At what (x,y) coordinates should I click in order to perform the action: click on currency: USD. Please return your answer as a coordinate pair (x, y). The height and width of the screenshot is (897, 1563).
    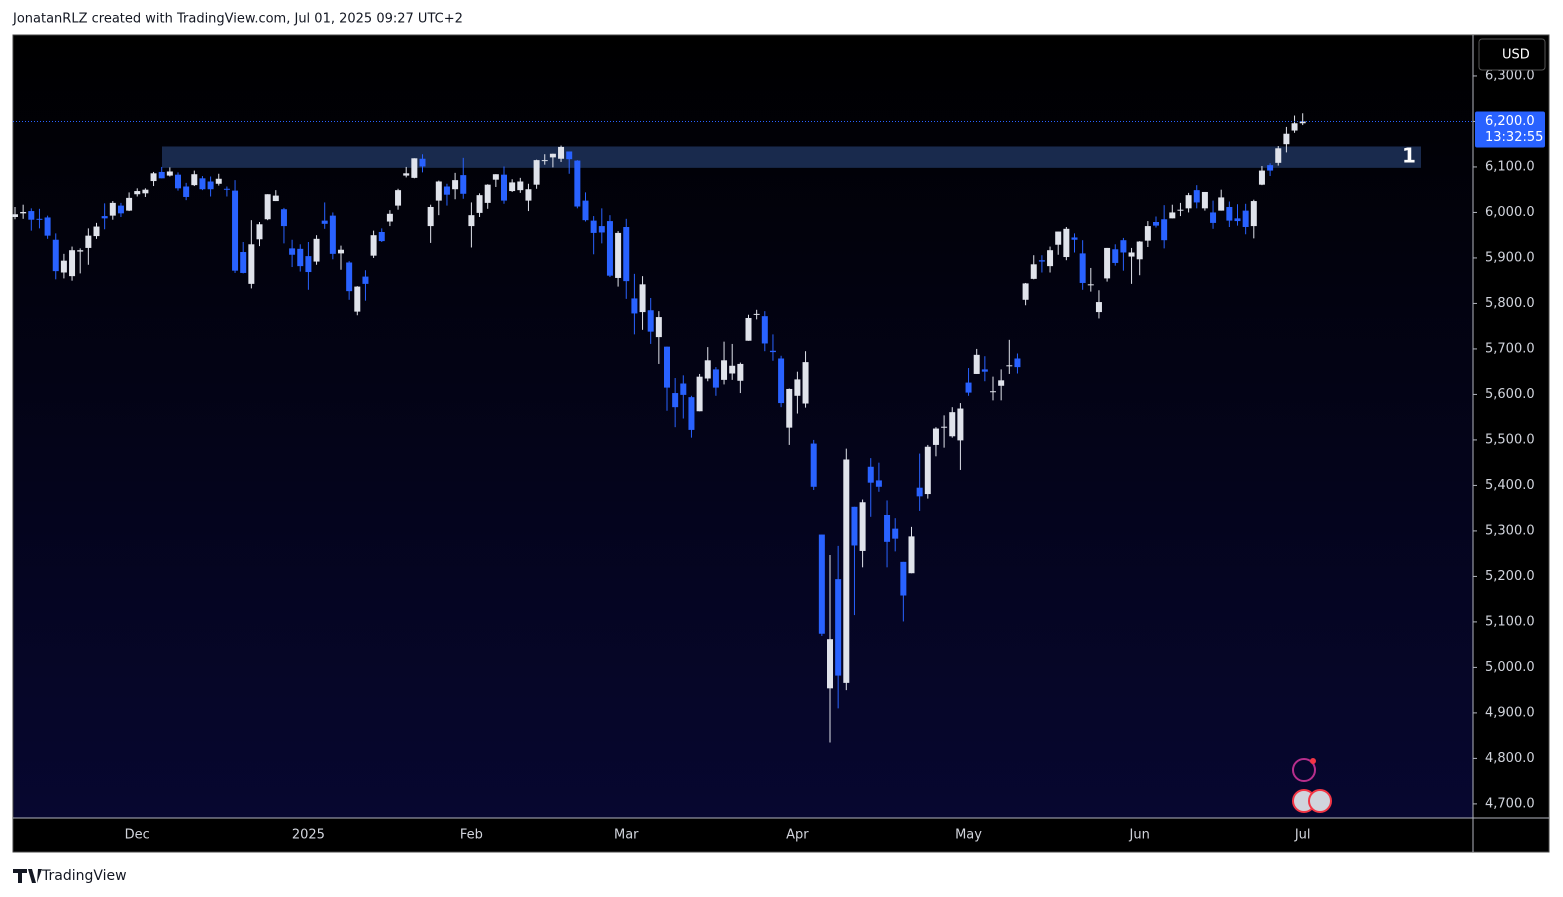
    Looking at the image, I should click on (1516, 55).